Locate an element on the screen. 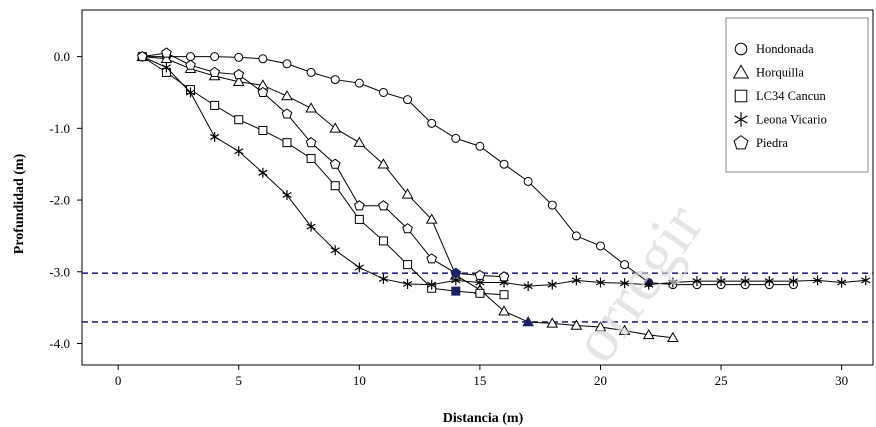 This screenshot has width=876, height=427. legend-item-leona-vicario: Leona Vicario is located at coordinates (780, 119).